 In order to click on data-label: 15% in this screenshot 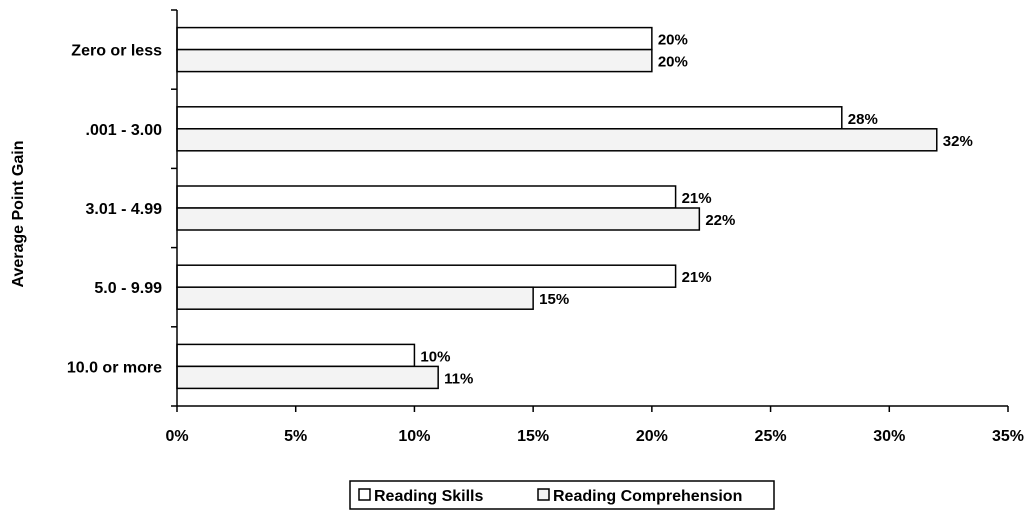, I will do `click(554, 299)`.